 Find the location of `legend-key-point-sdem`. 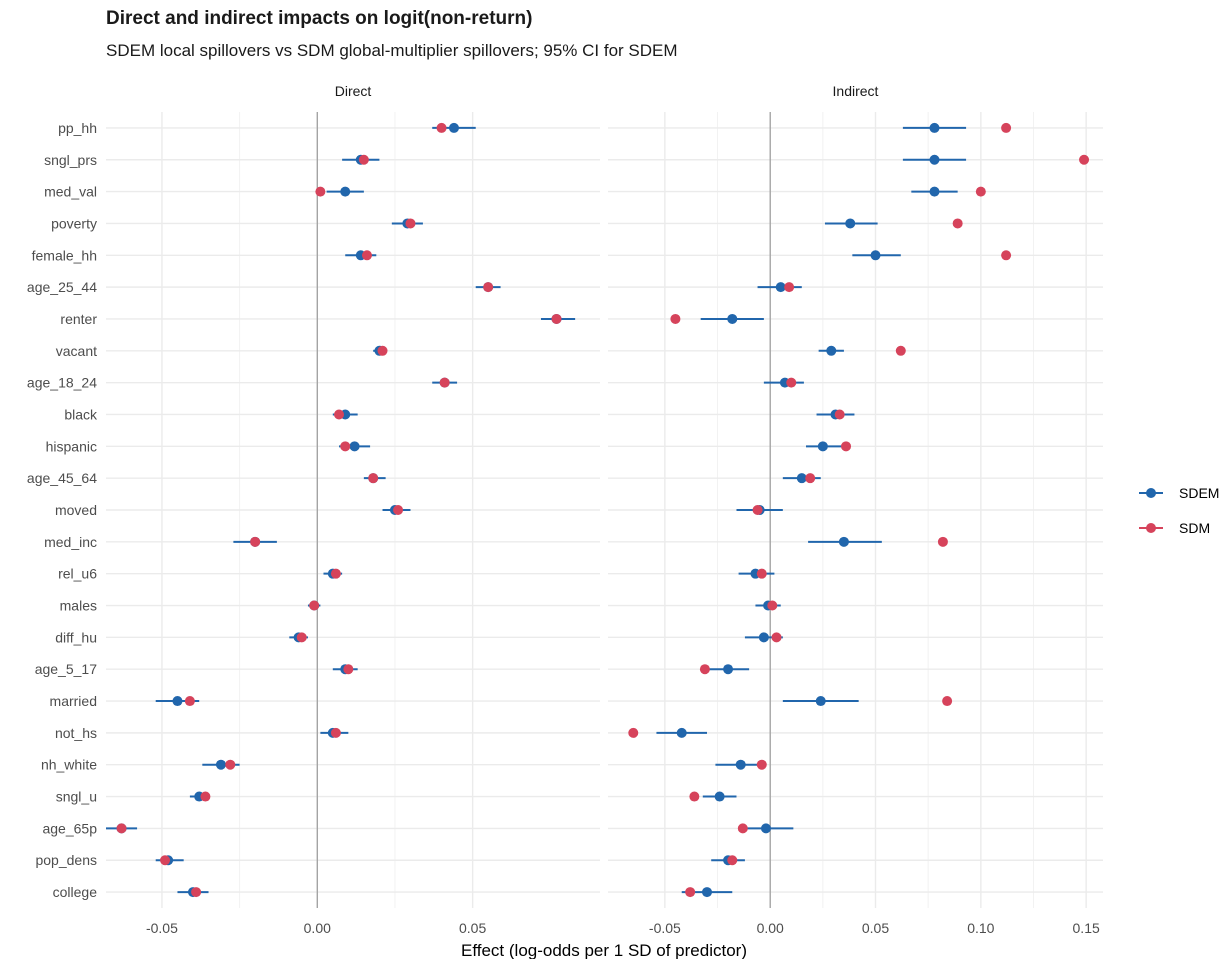

legend-key-point-sdem is located at coordinates (1151, 493).